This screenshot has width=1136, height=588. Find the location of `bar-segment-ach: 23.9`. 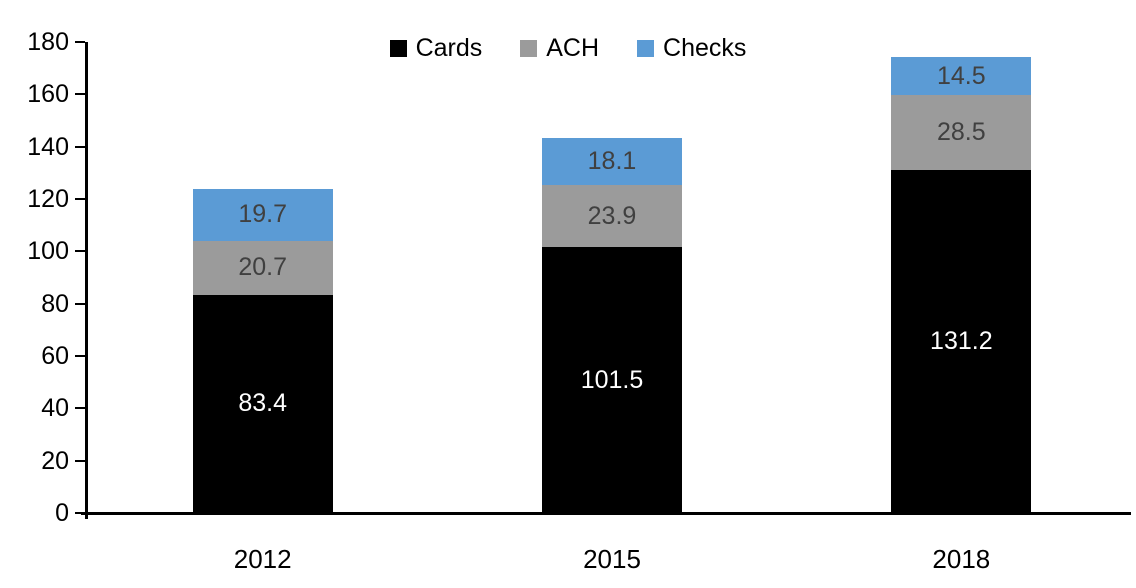

bar-segment-ach: 23.9 is located at coordinates (612, 216).